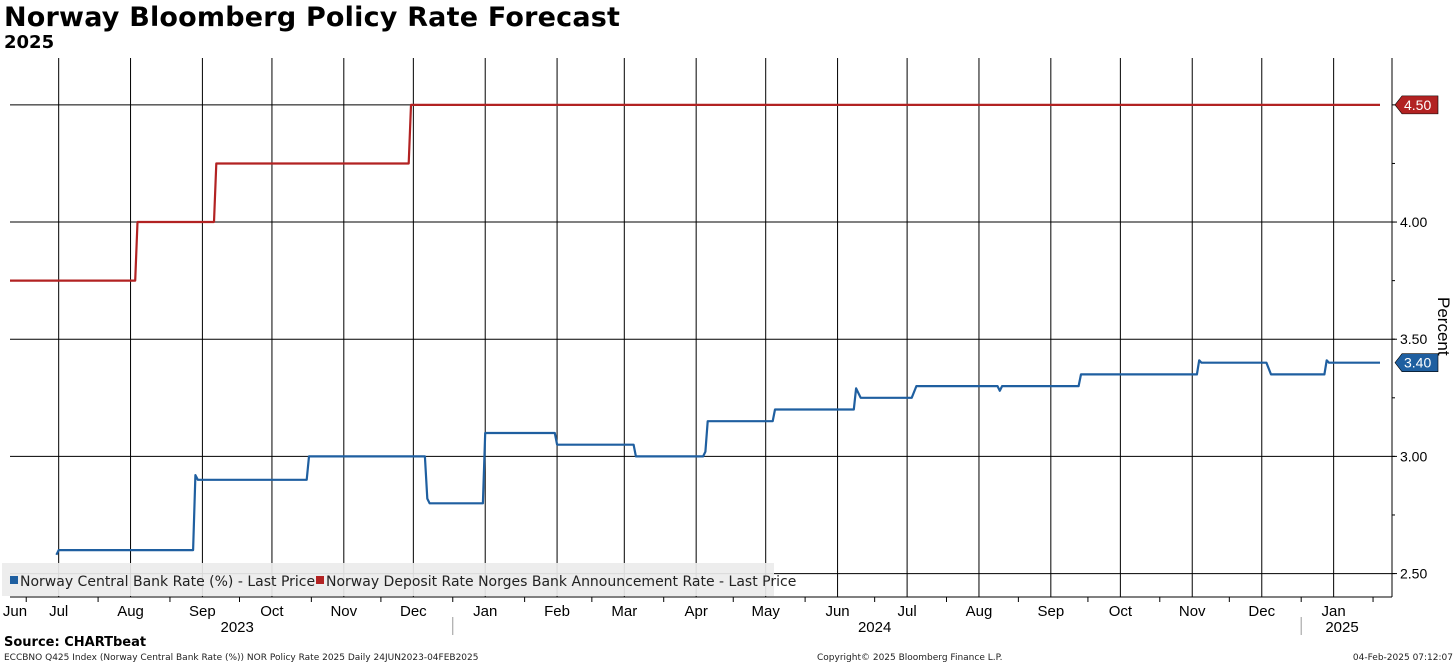 This screenshot has height=665, width=1456. What do you see at coordinates (766, 611) in the screenshot?
I see `x-tick-label: May` at bounding box center [766, 611].